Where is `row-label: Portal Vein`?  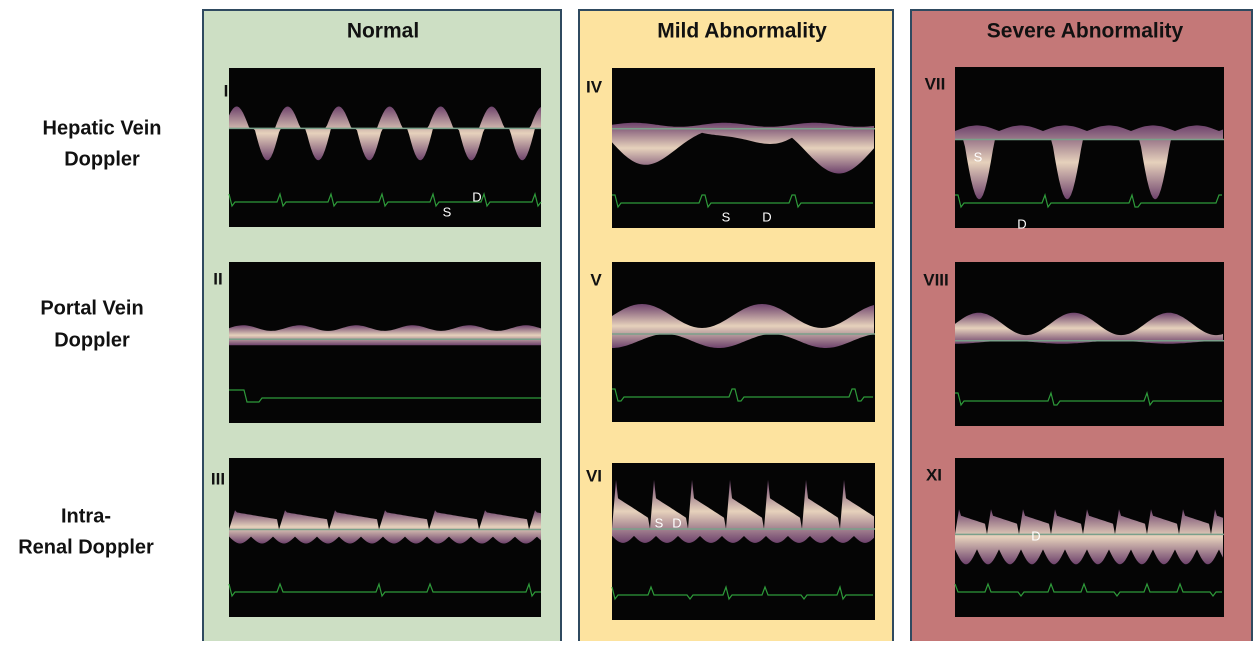
row-label: Portal Vein is located at coordinates (91, 308).